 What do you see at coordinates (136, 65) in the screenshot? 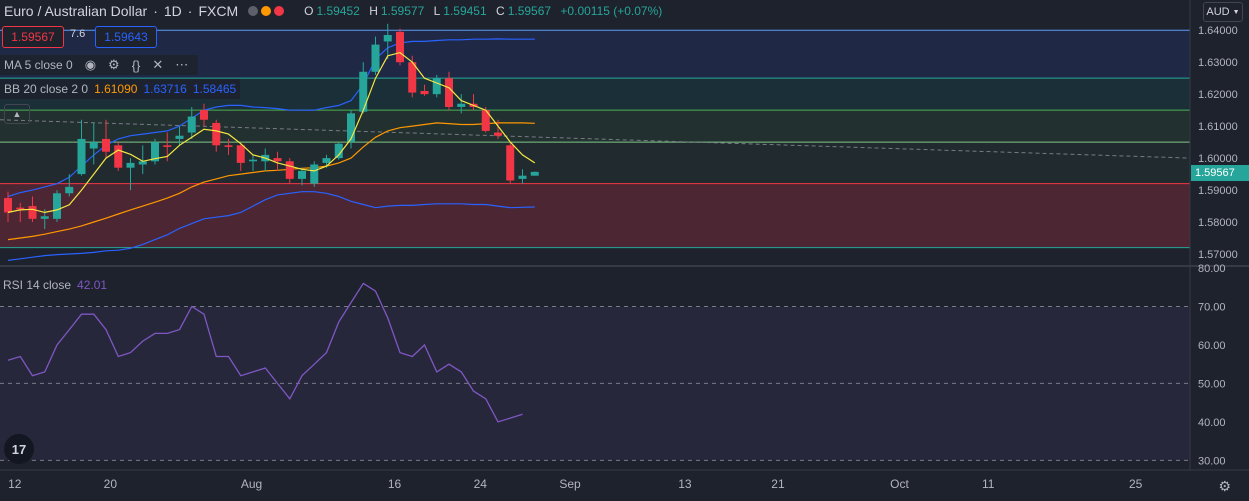
I see `source-code-icon: {}` at bounding box center [136, 65].